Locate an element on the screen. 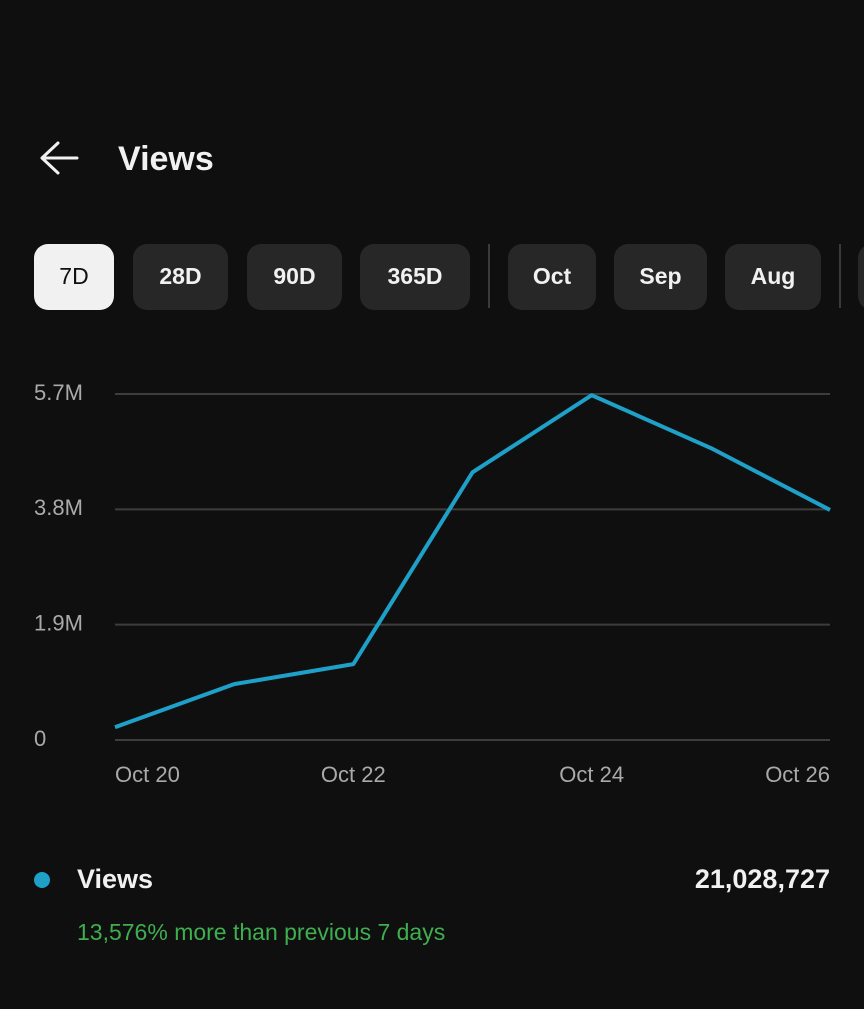 Image resolution: width=864 pixels, height=1009 pixels. x-tick-label: Oct 22 is located at coordinates (353, 774).